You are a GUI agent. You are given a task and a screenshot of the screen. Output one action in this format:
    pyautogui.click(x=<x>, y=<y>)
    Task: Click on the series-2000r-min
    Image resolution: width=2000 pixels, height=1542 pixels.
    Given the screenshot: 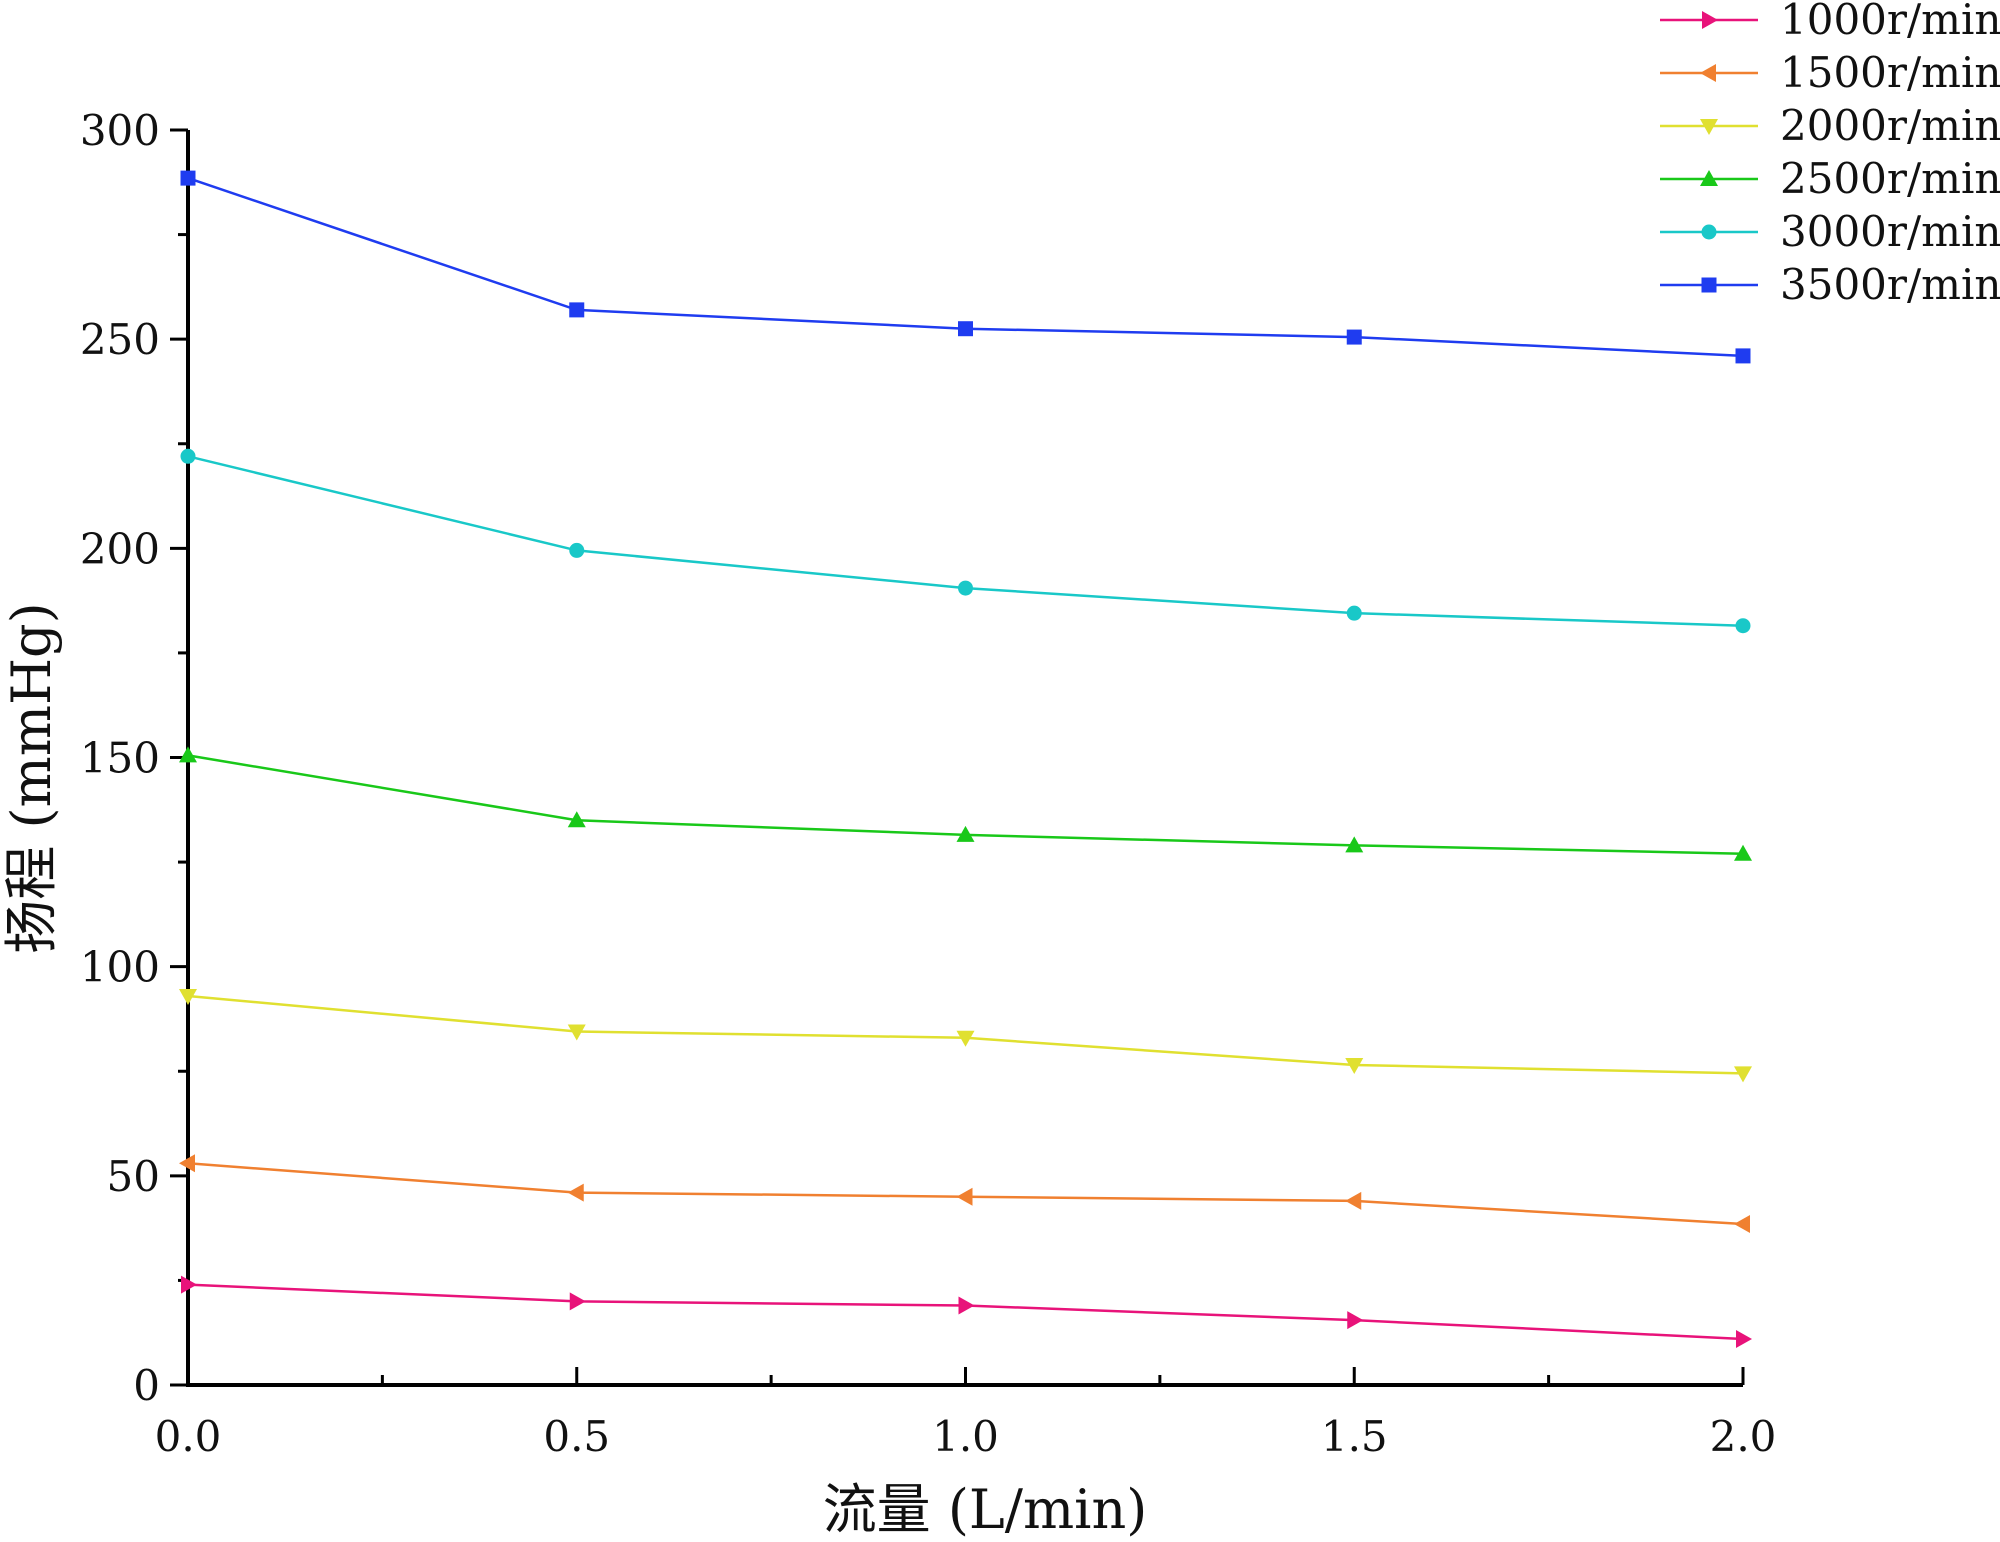 What is the action you would take?
    pyautogui.click(x=965, y=1035)
    